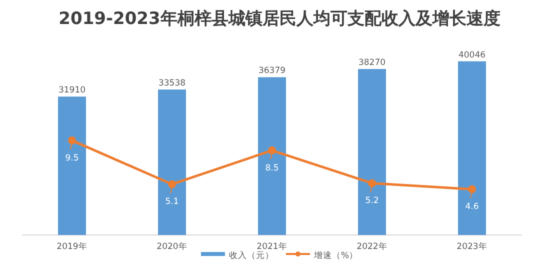 This screenshot has width=559, height=273. I want to click on x-tick-label: 2021年, so click(272, 246).